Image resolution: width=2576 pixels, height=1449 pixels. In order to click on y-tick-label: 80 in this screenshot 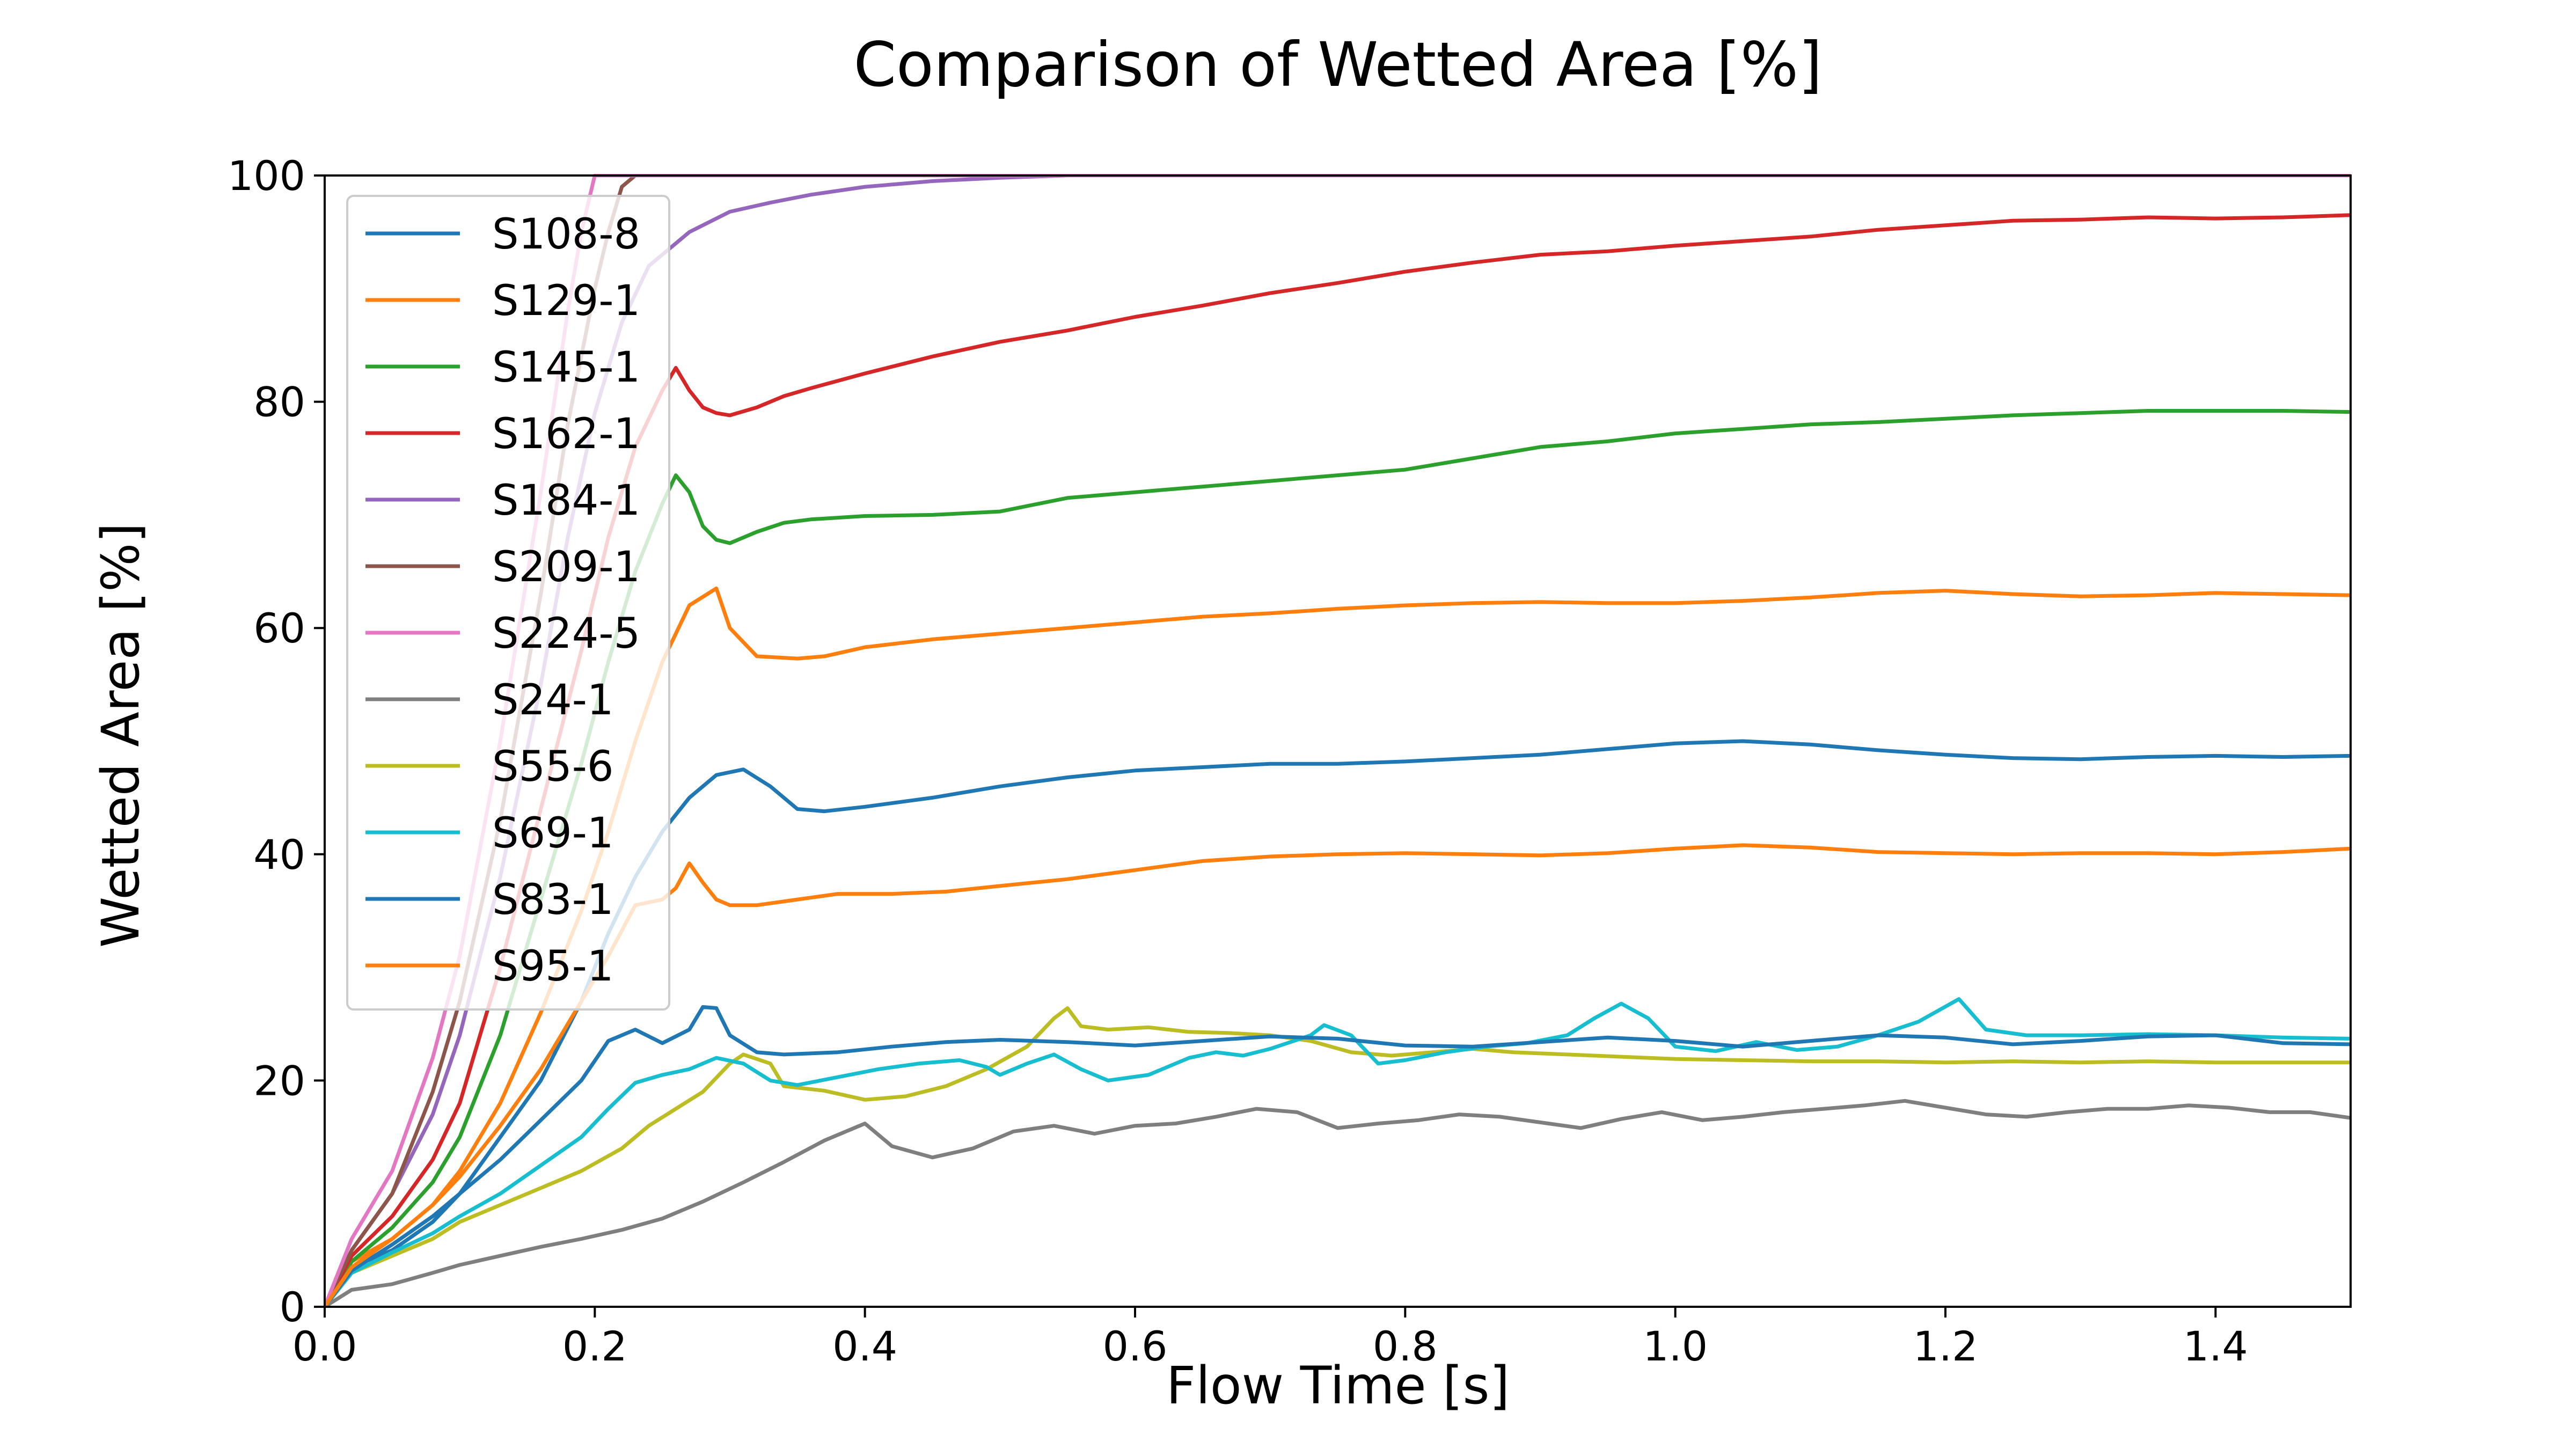, I will do `click(279, 402)`.